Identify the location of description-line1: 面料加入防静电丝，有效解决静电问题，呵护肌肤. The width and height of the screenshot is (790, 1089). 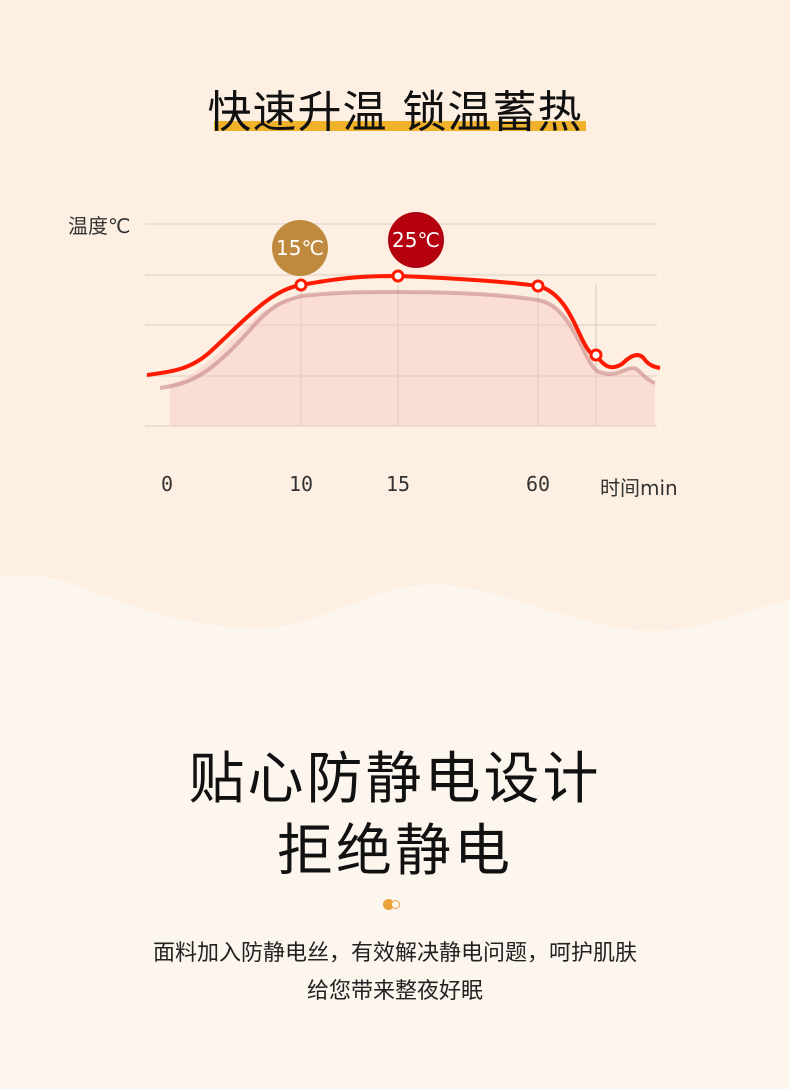
(394, 953).